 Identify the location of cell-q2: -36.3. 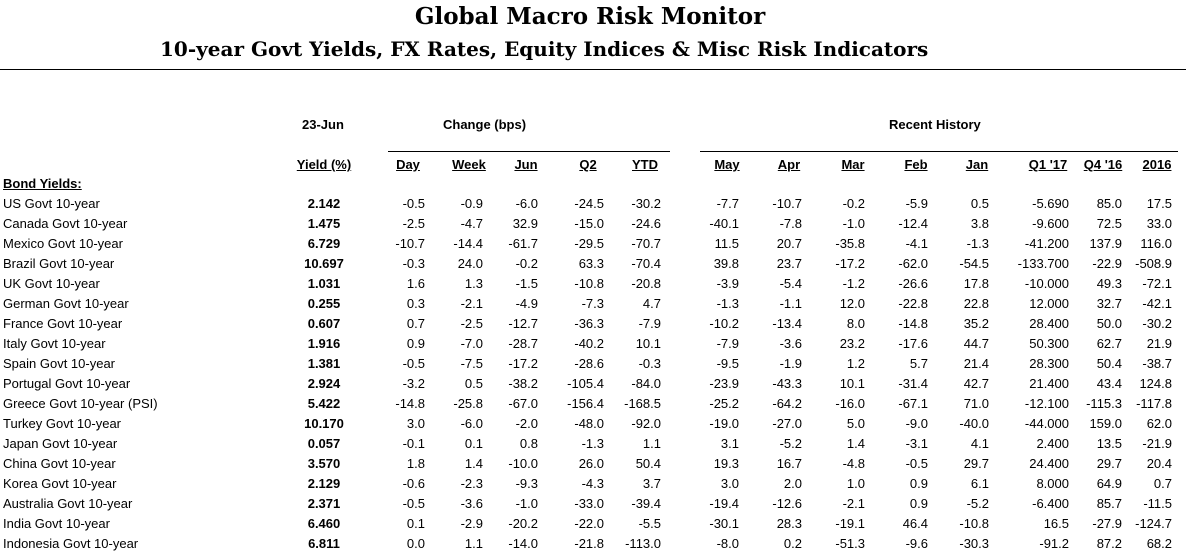
(589, 323).